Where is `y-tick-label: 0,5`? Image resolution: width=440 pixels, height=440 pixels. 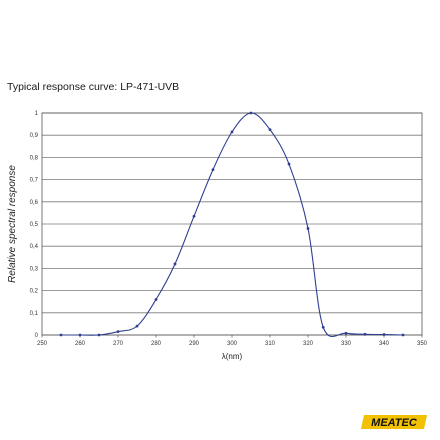 y-tick-label: 0,5 is located at coordinates (34, 225).